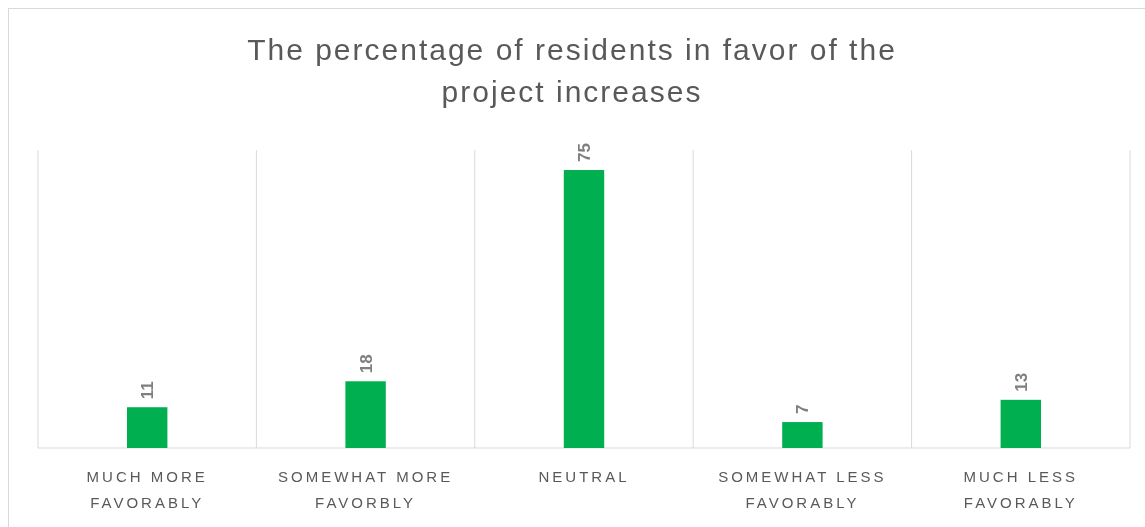 Image resolution: width=1145 pixels, height=527 pixels. What do you see at coordinates (572, 70) in the screenshot?
I see `chart-title: The percentage of residents in favor of the project increases` at bounding box center [572, 70].